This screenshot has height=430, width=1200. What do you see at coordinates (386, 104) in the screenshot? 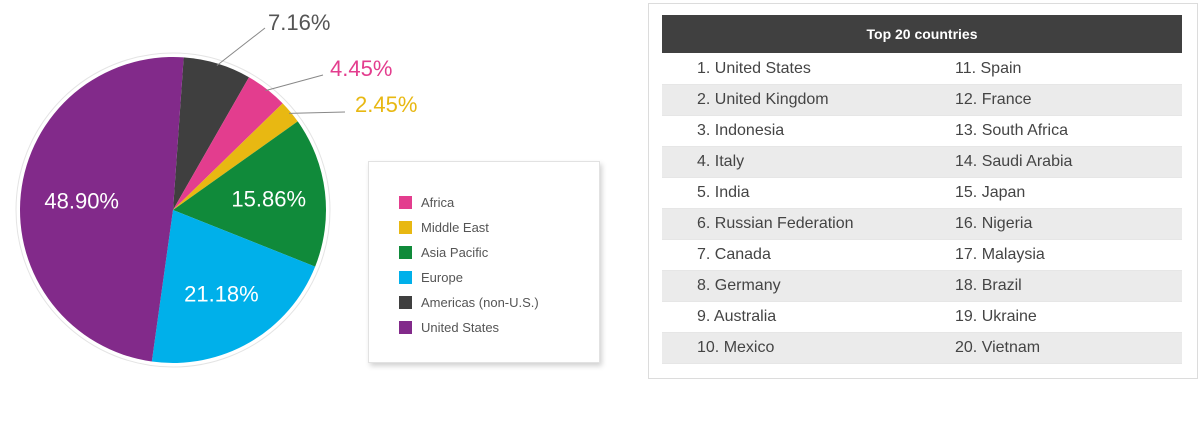
I see `slice-label: 2.45%` at bounding box center [386, 104].